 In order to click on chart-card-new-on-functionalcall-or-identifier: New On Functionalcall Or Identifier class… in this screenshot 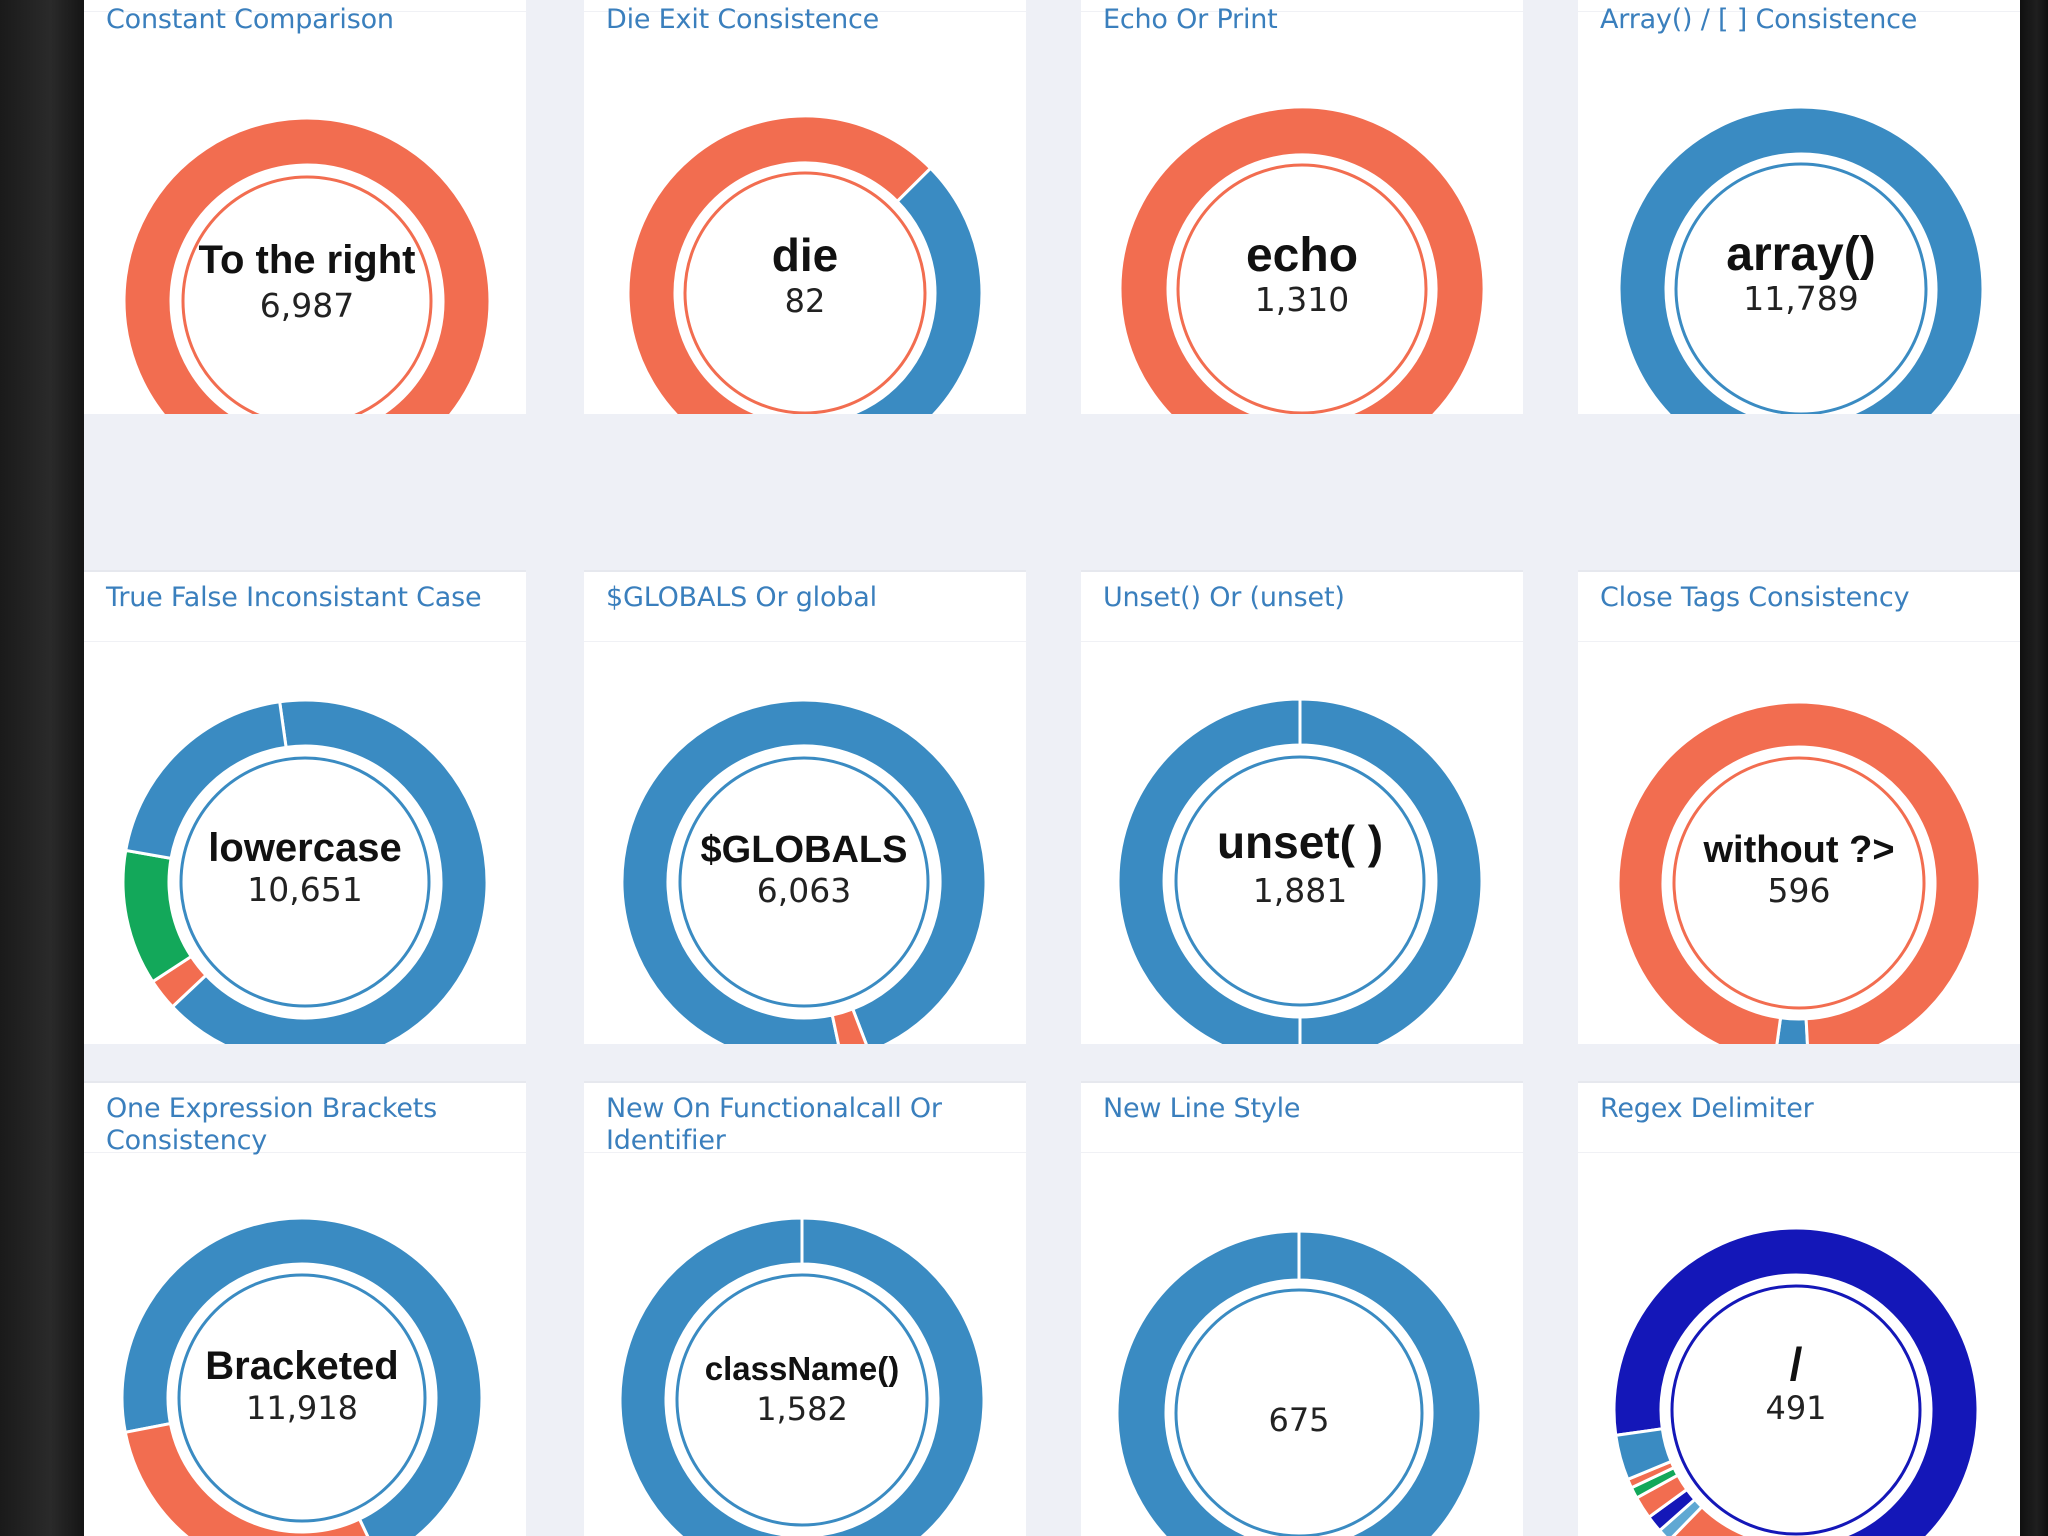, I will do `click(805, 1308)`.